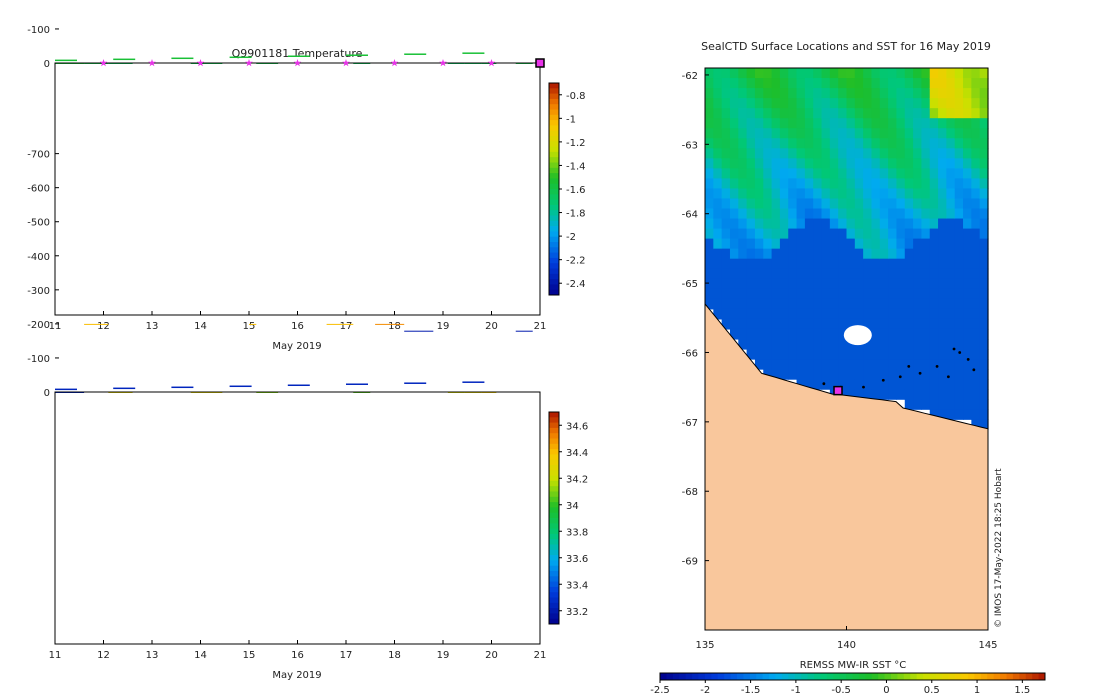 This screenshot has height=700, width=1100. Describe the element at coordinates (103, 655) in the screenshot. I see `x-tick-label: 12` at that location.